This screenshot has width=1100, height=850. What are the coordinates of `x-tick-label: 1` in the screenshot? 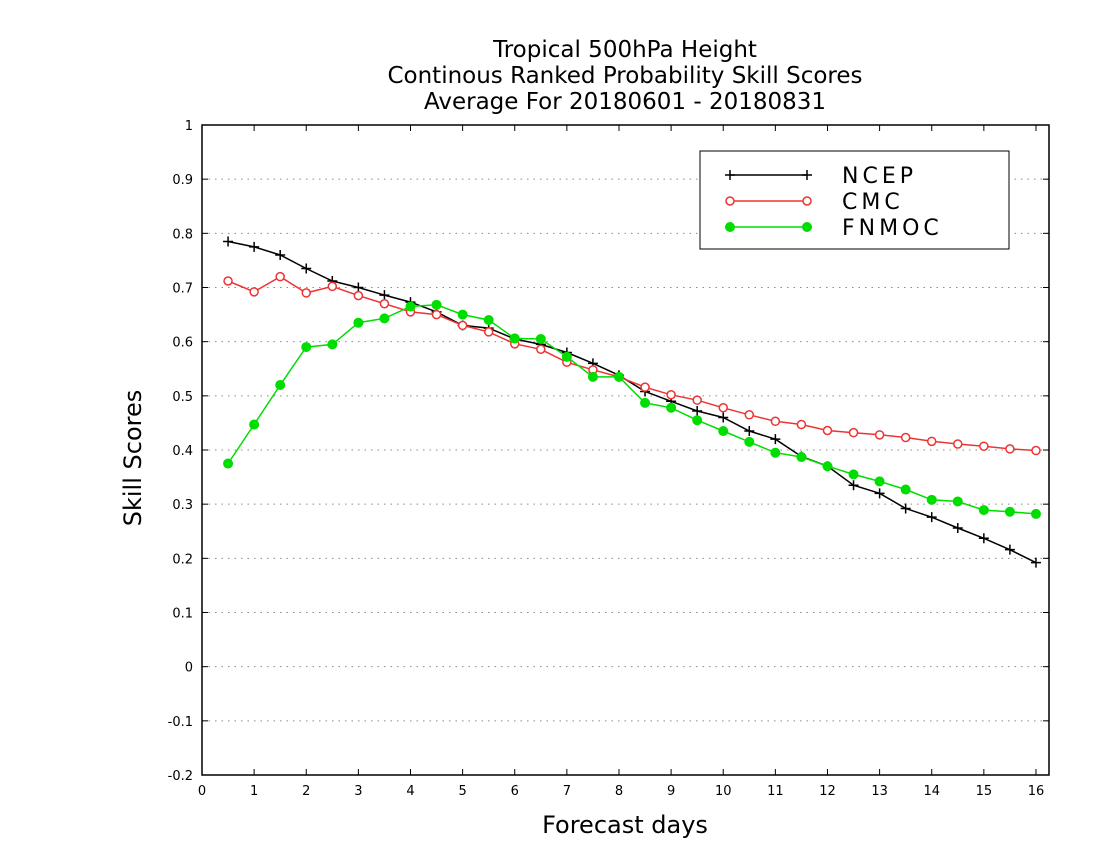 It's located at (254, 791).